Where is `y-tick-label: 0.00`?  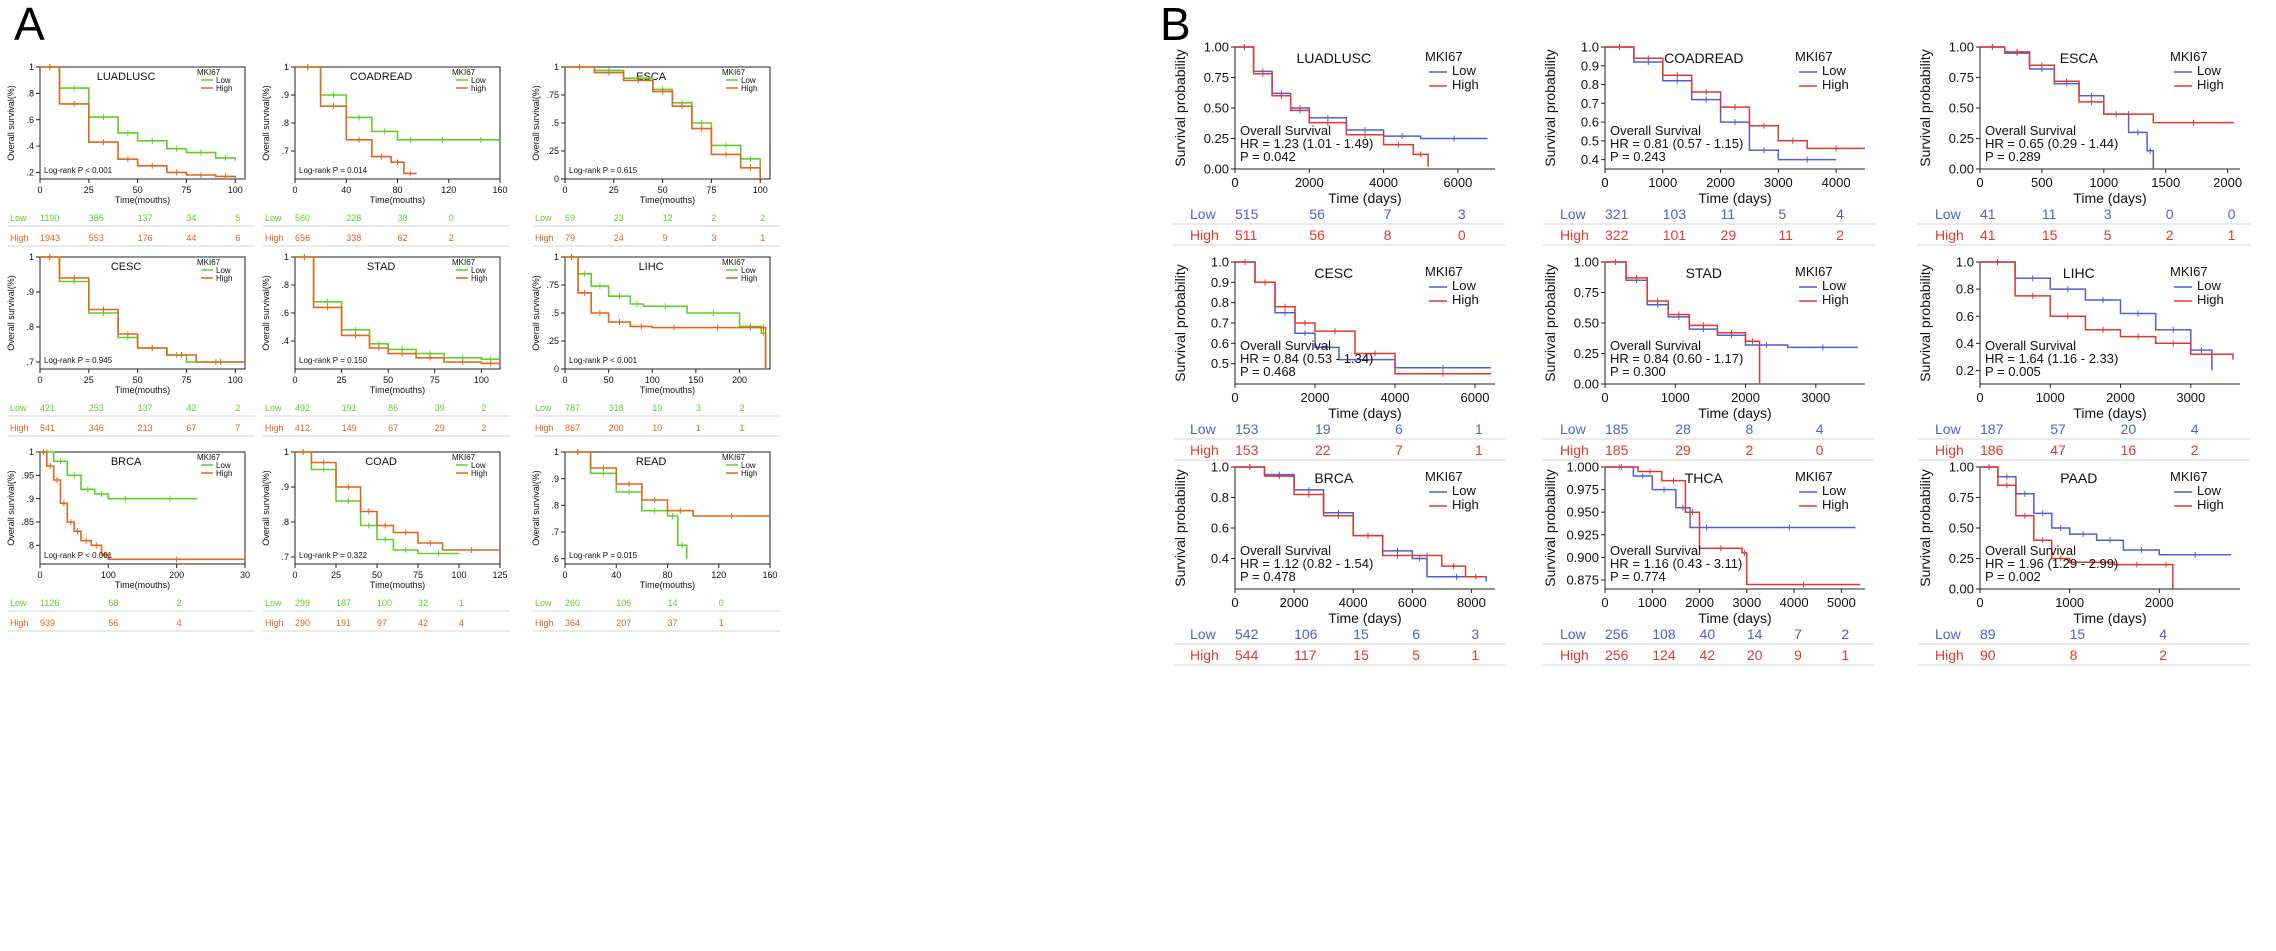
y-tick-label: 0.00 is located at coordinates (1216, 169).